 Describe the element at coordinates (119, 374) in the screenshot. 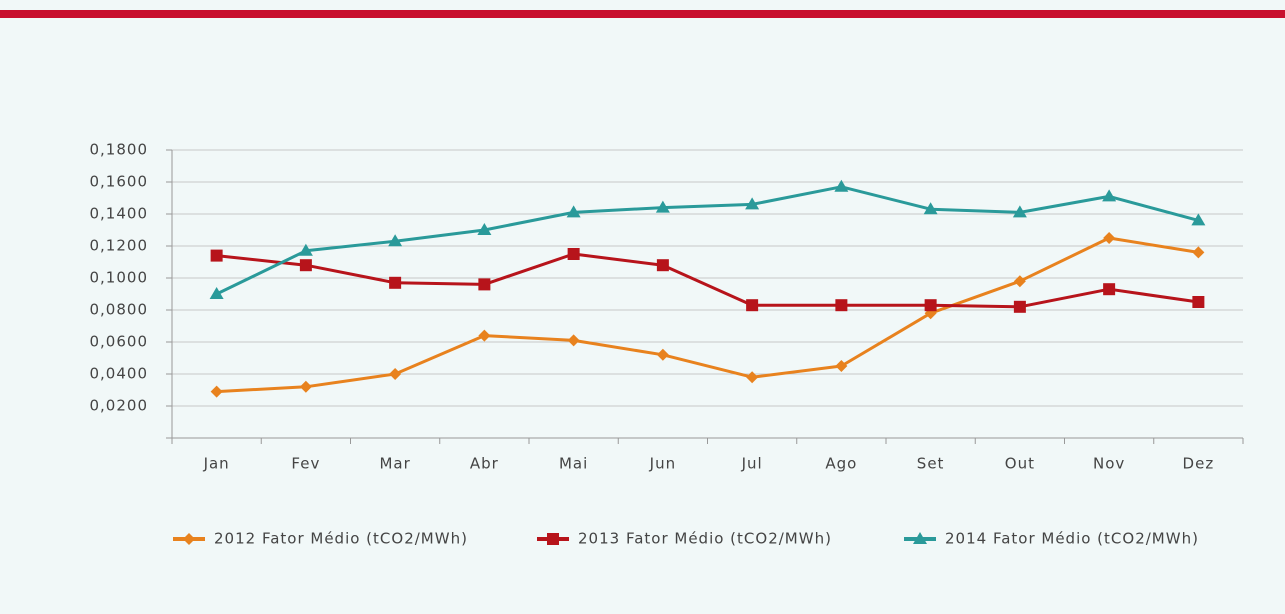

I see `y-tick-label: 0,0400` at that location.